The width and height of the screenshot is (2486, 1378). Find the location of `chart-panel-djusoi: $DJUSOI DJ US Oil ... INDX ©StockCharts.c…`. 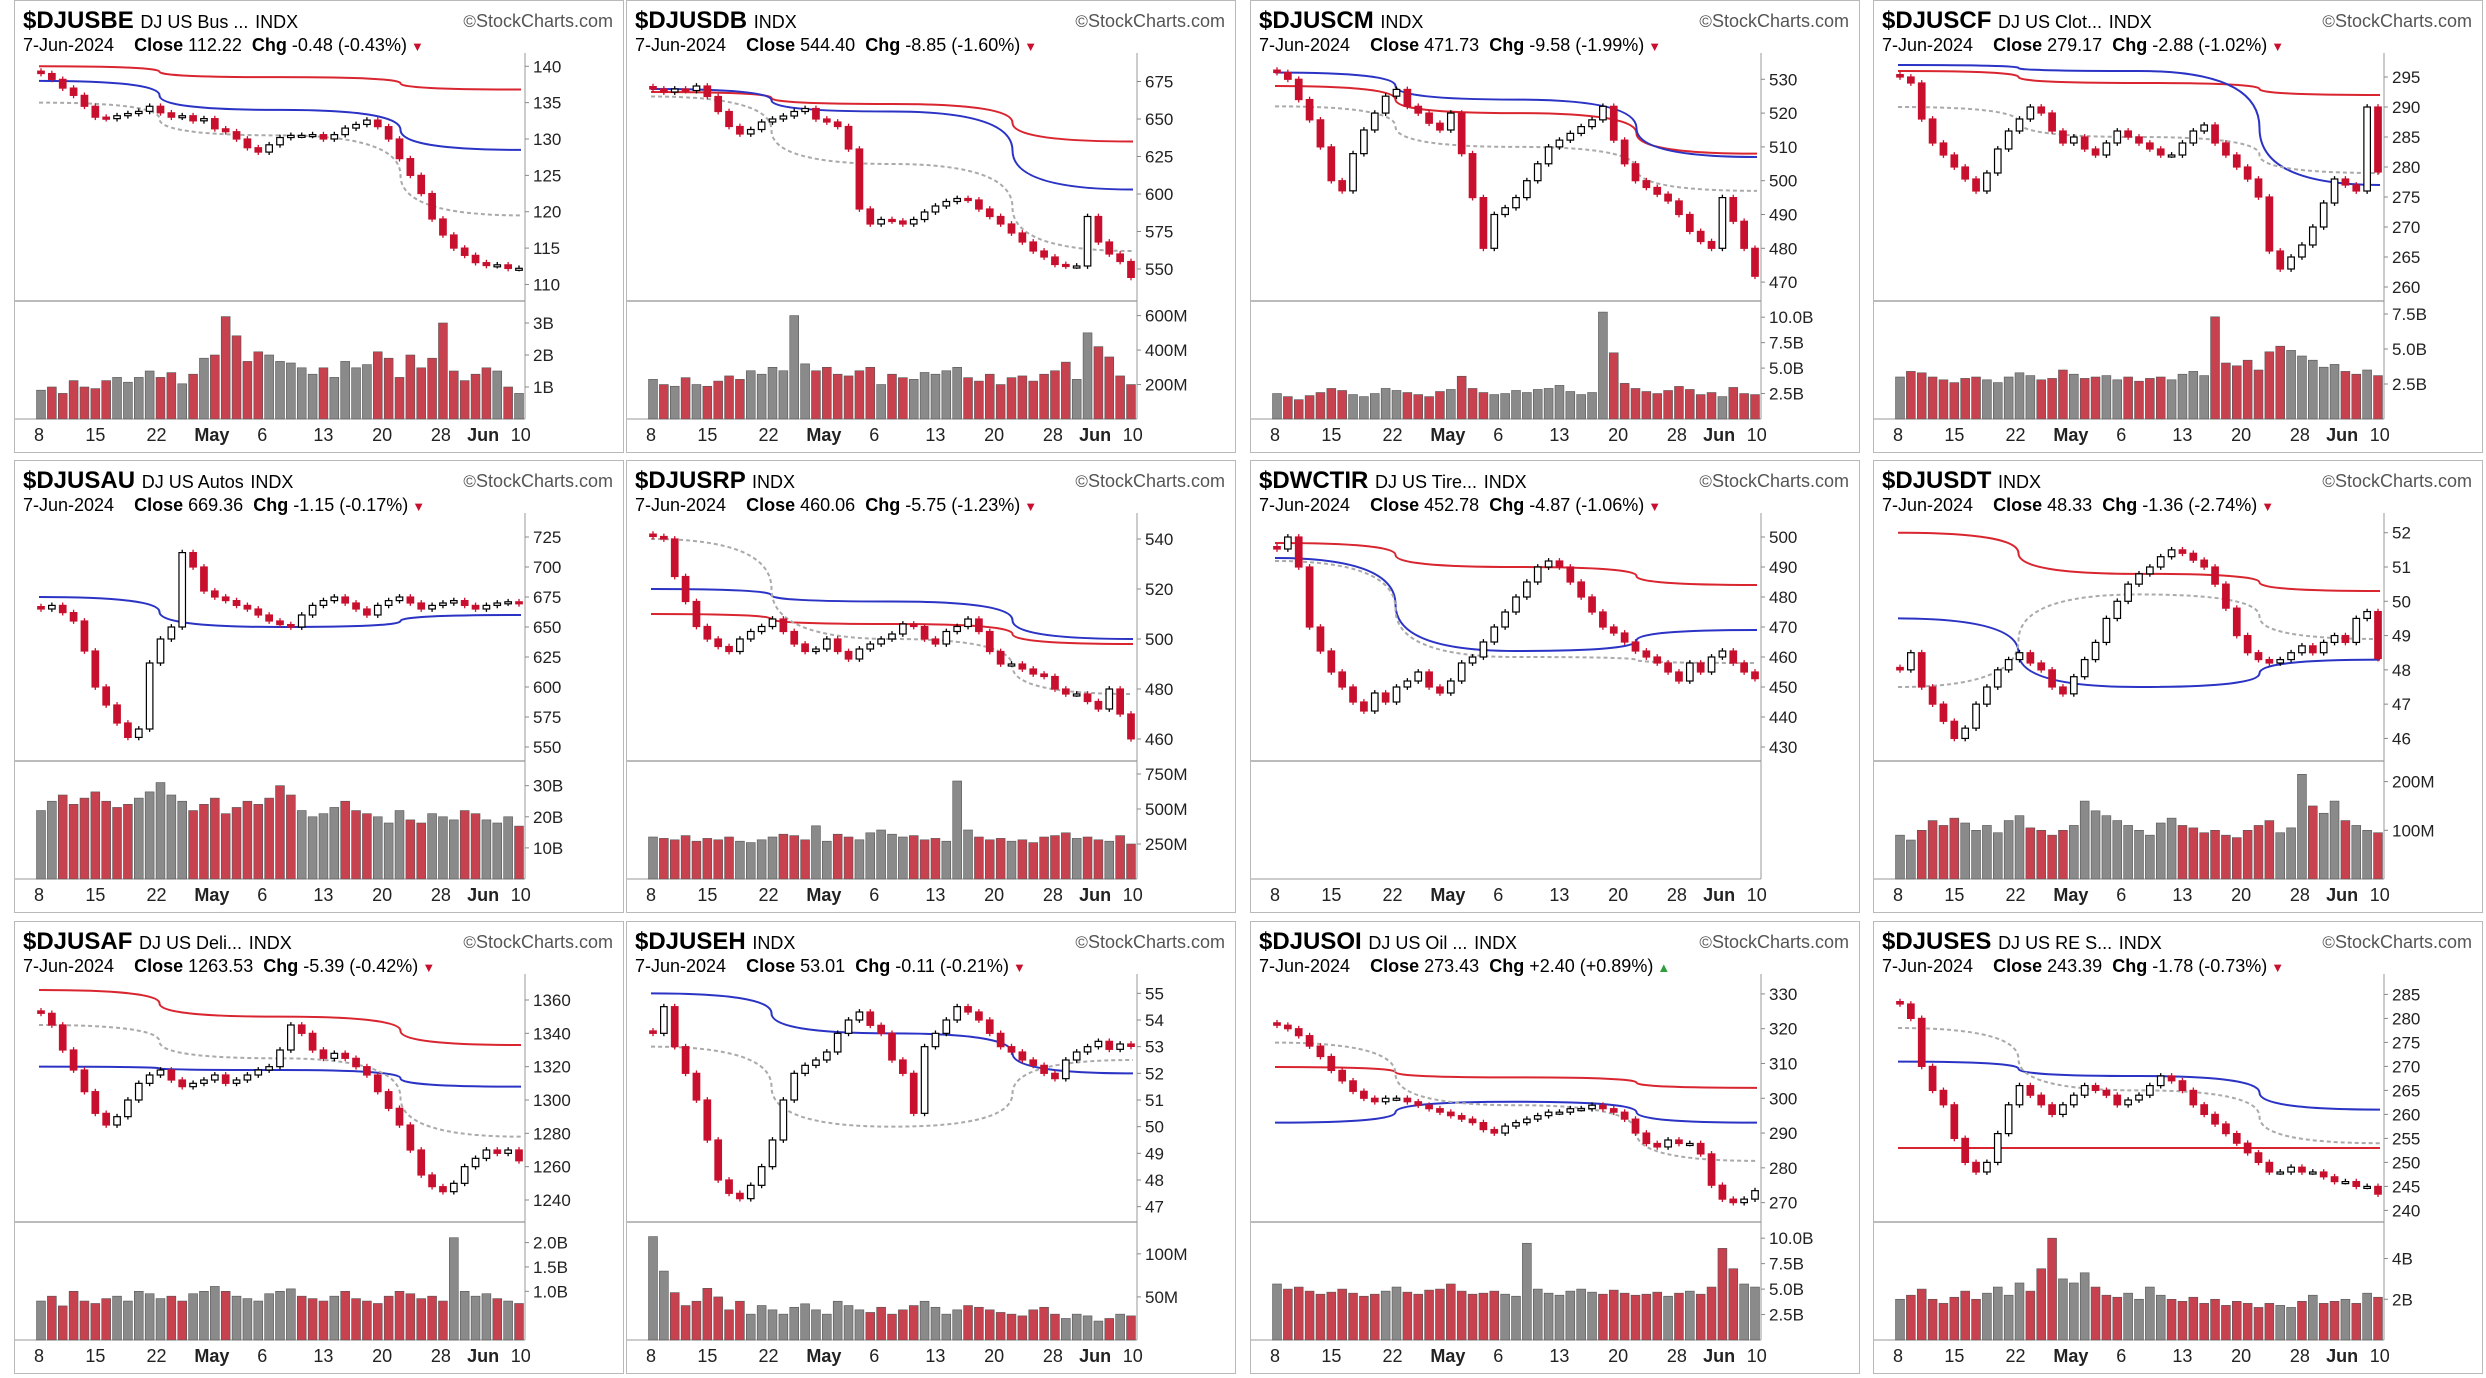

chart-panel-djusoi: $DJUSOI DJ US Oil ... INDX ©StockCharts.c… is located at coordinates (1555, 1147).